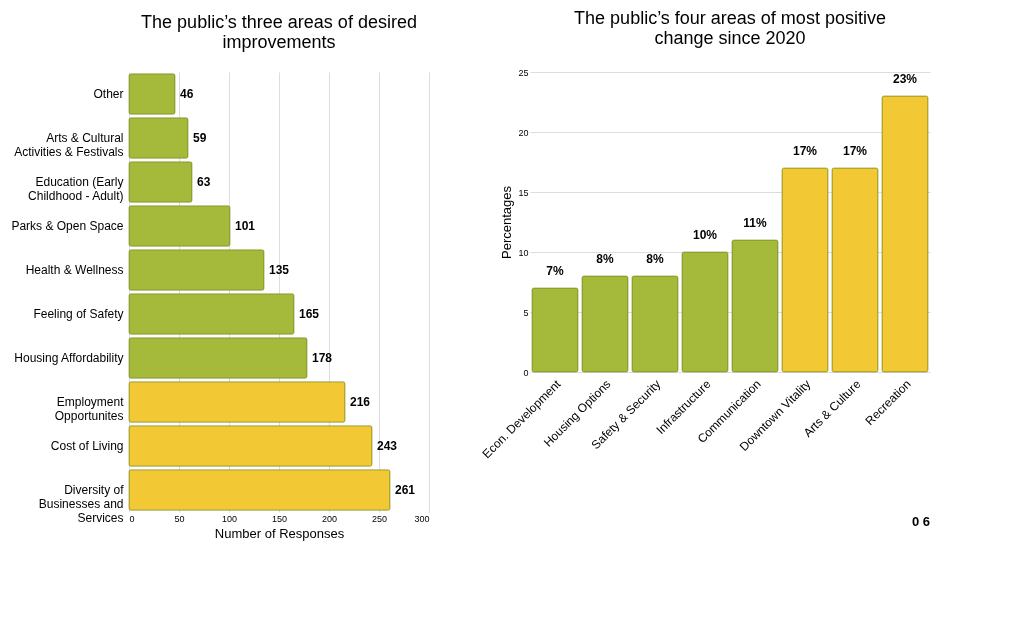 This screenshot has height=618, width=1035. What do you see at coordinates (76, 189) in the screenshot?
I see `y-tick-label: Education (Early Childhood - Adult)` at bounding box center [76, 189].